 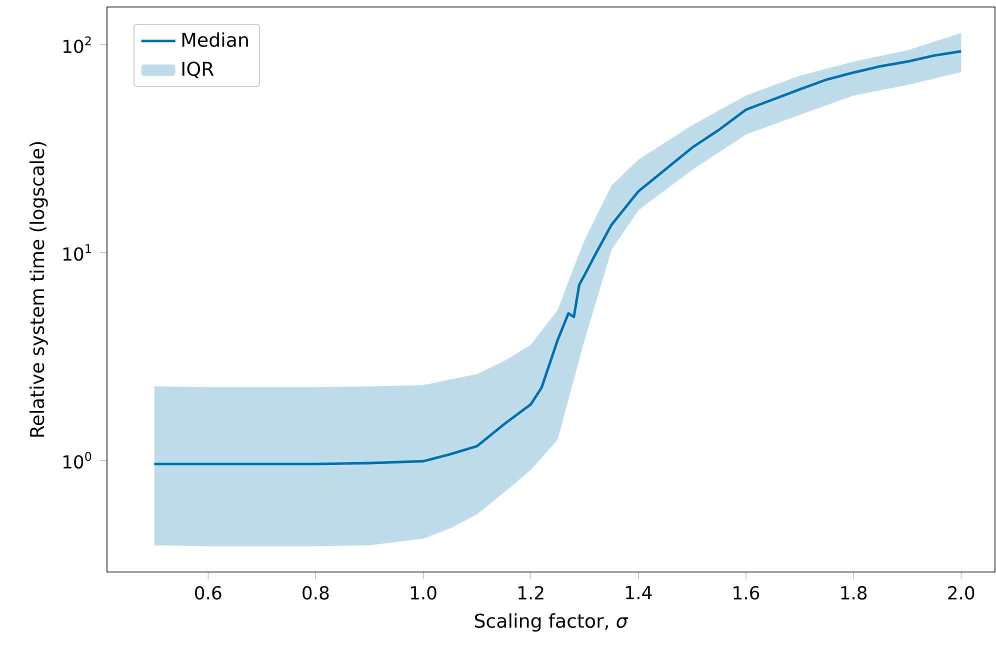 I want to click on y-tick-label: 10$^{0}$, so click(x=78, y=460).